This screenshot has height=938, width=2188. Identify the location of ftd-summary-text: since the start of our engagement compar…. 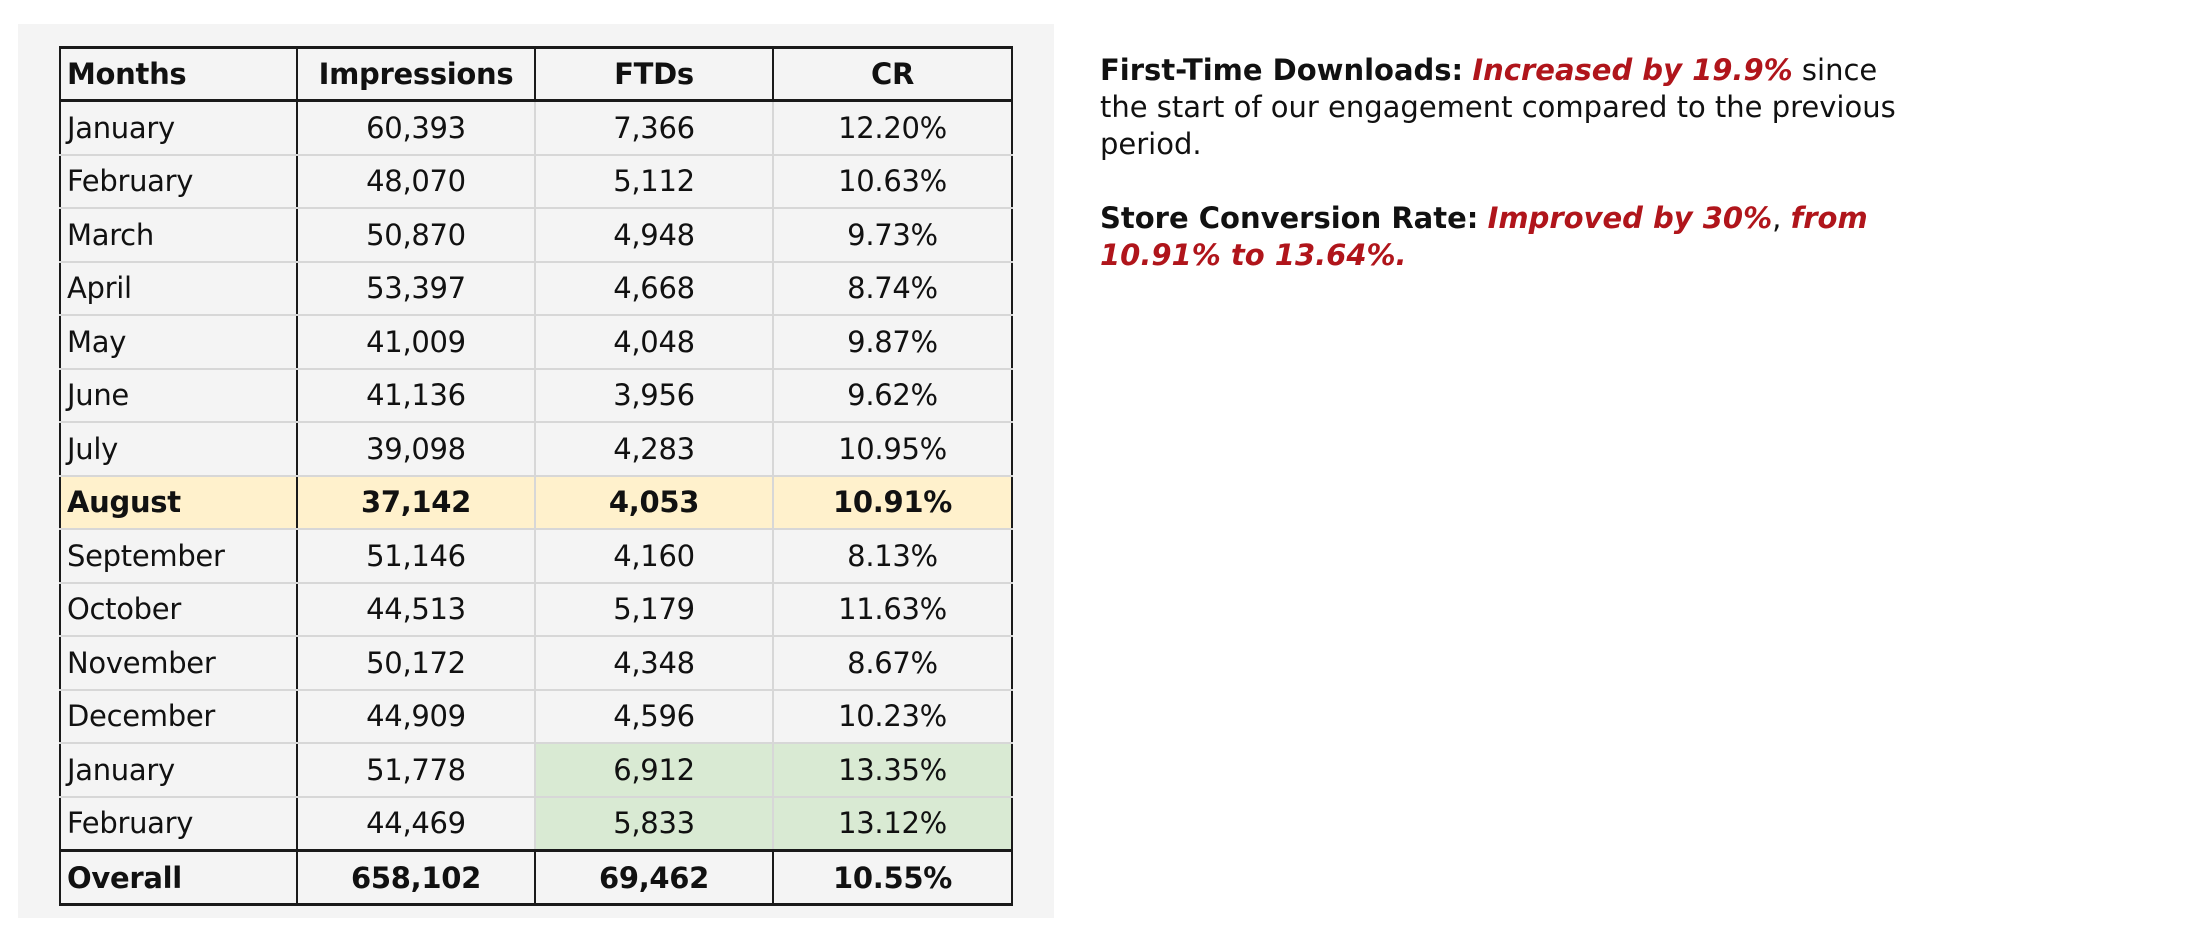
(1498, 107).